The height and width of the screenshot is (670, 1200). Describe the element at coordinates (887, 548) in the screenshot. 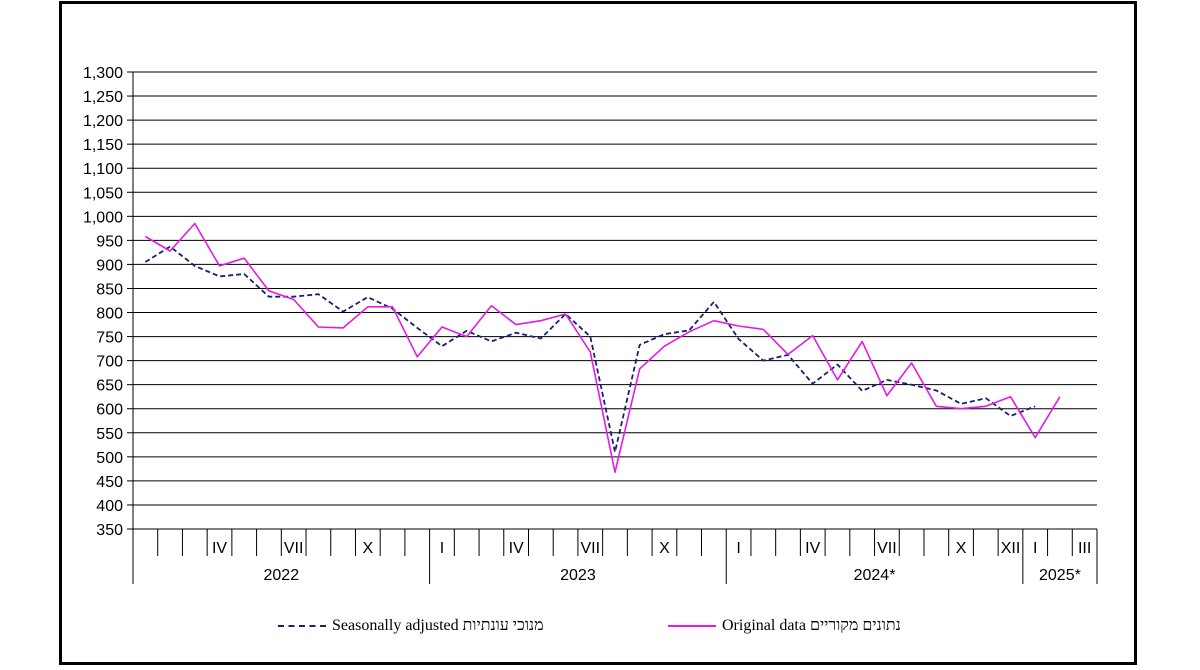

I see `x-month-label-VII-2024: VII` at that location.